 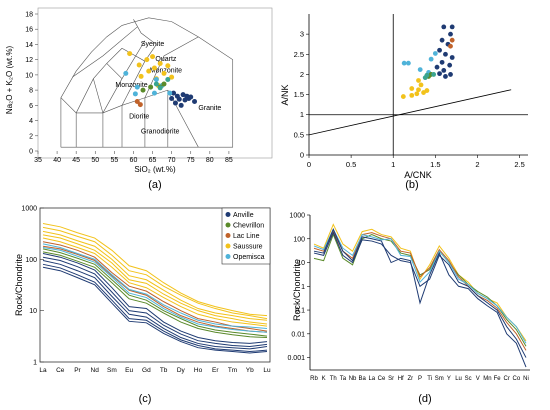 I want to click on panel-a-xtick-label: 70, so click(x=172, y=160).